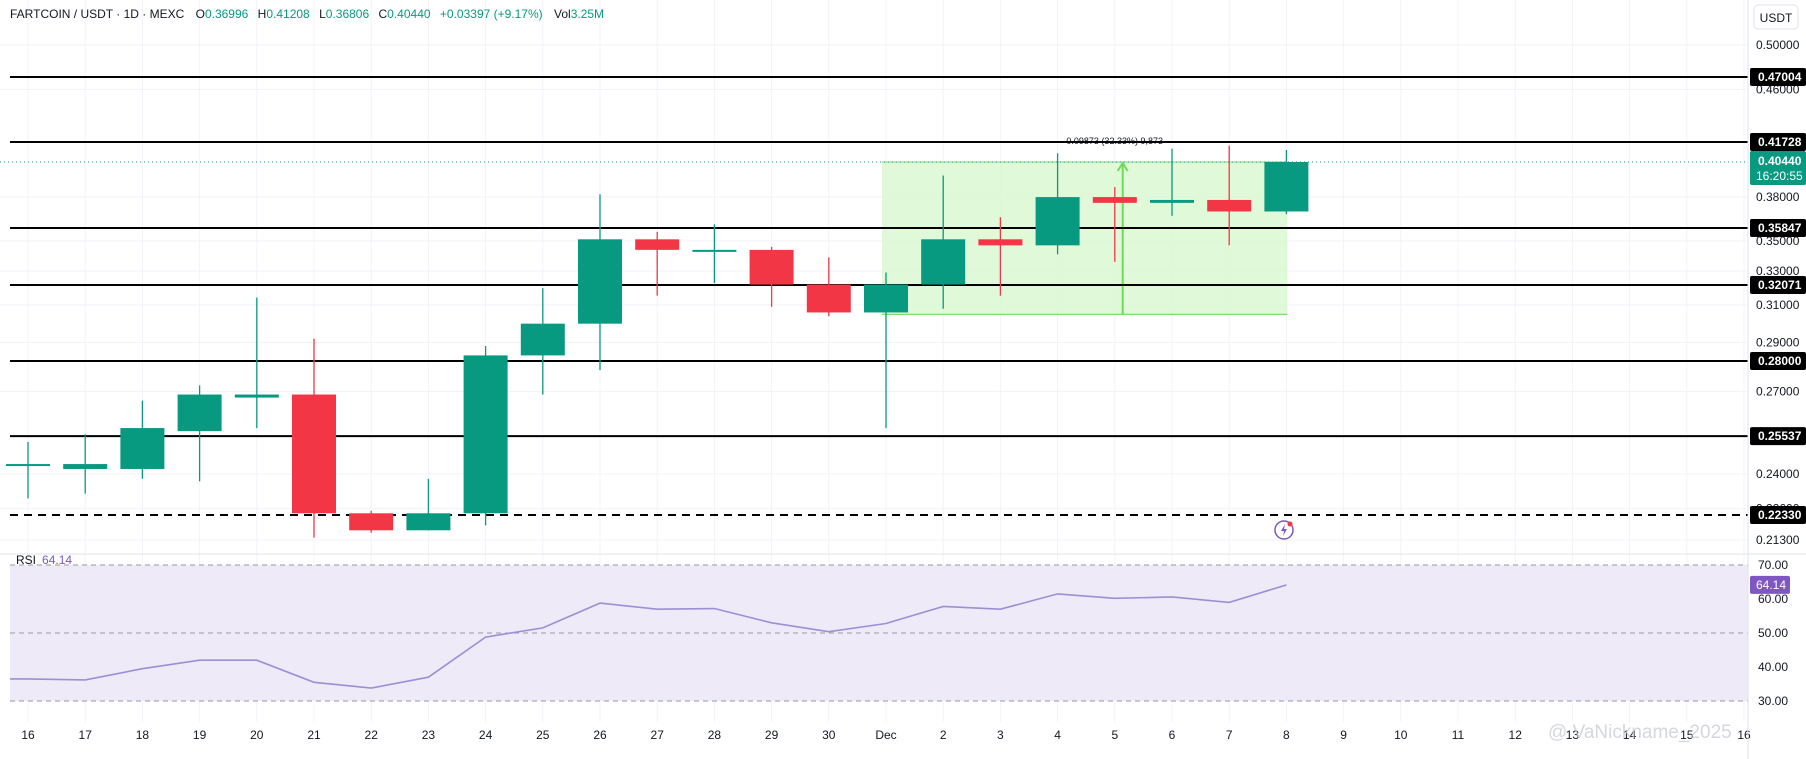 Image resolution: width=1806 pixels, height=759 pixels. Describe the element at coordinates (227, 14) in the screenshot. I see `open-value: 0.36996` at that location.